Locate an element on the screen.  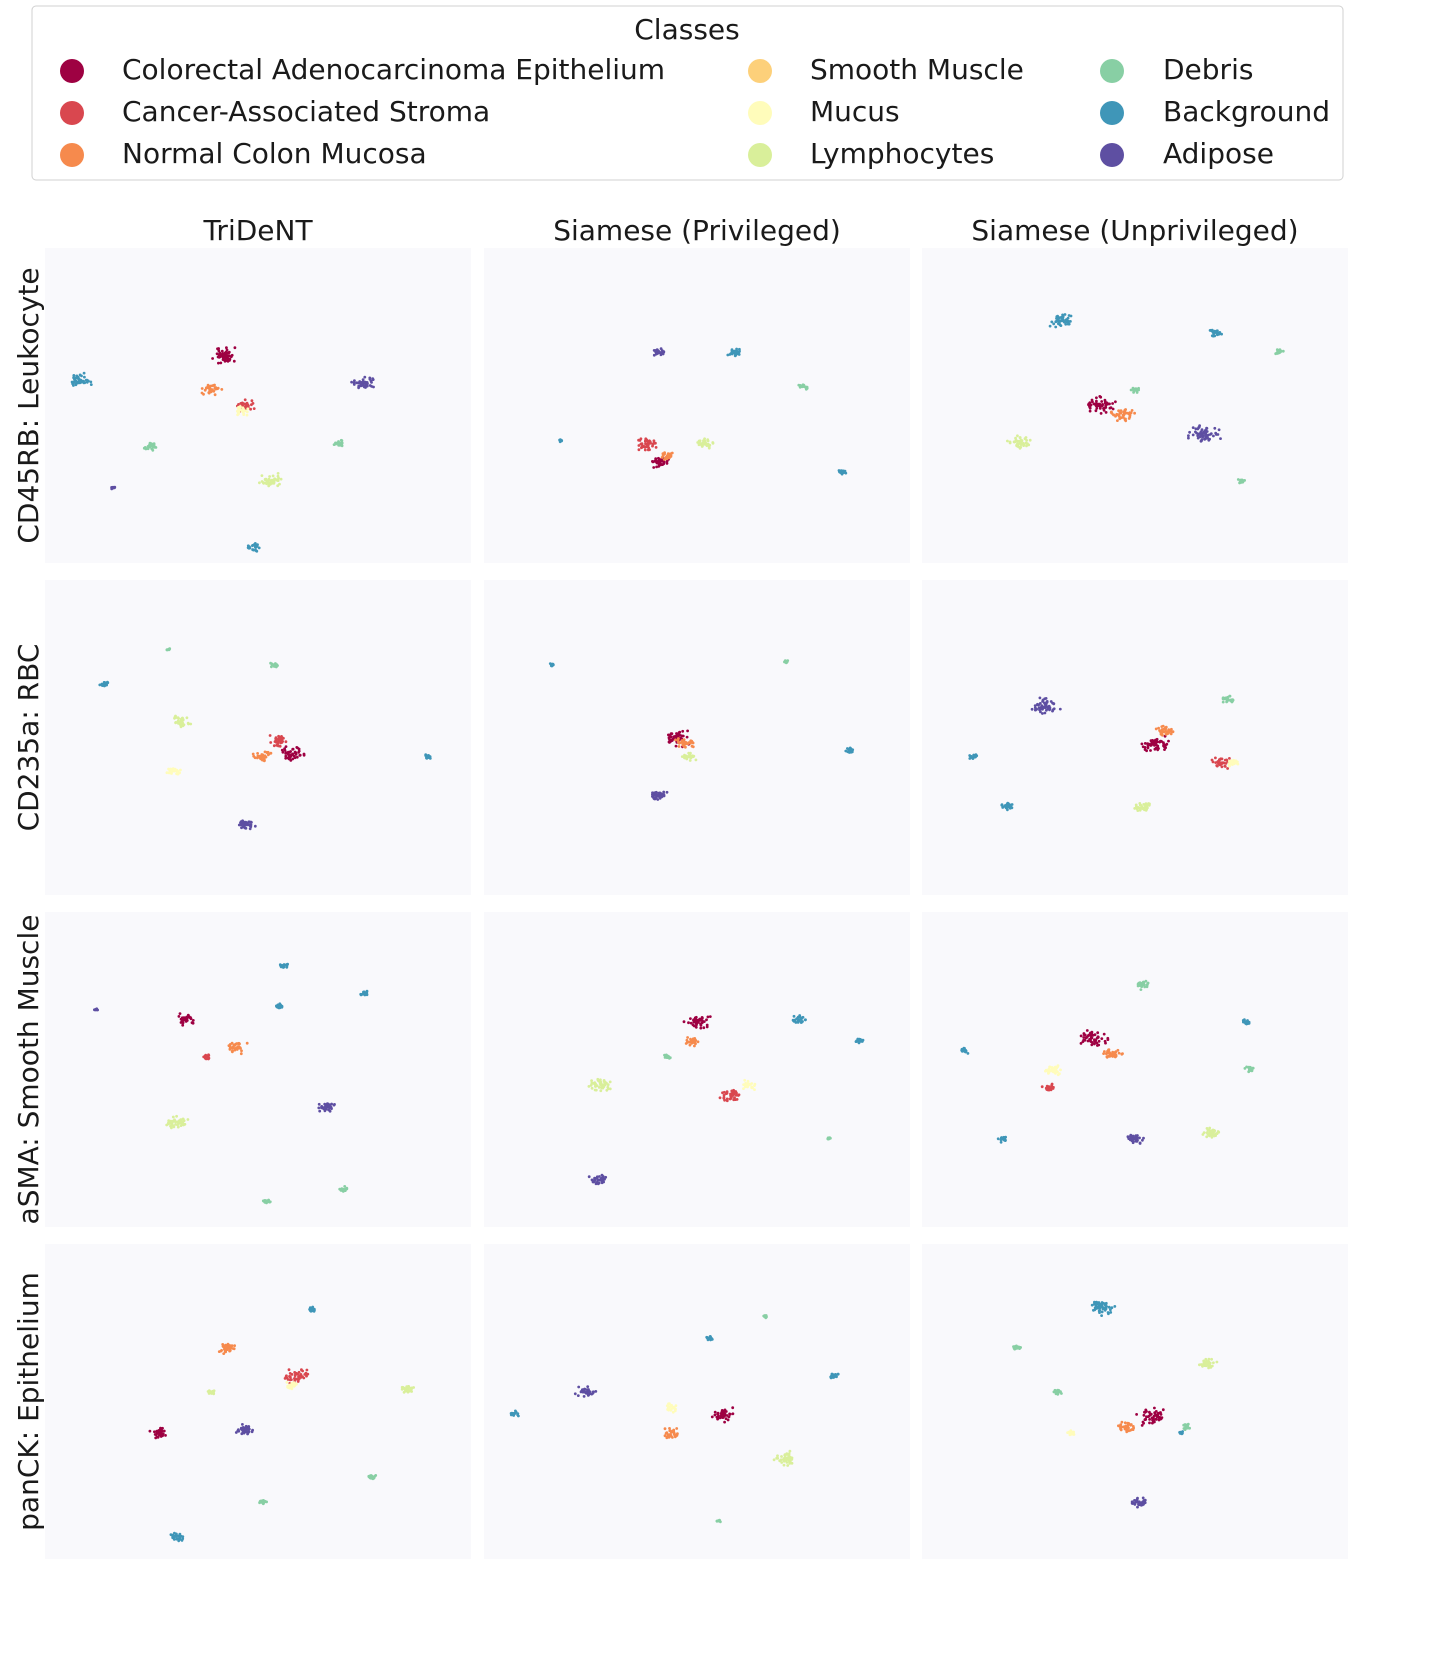
panel-background is located at coordinates (697, 405).